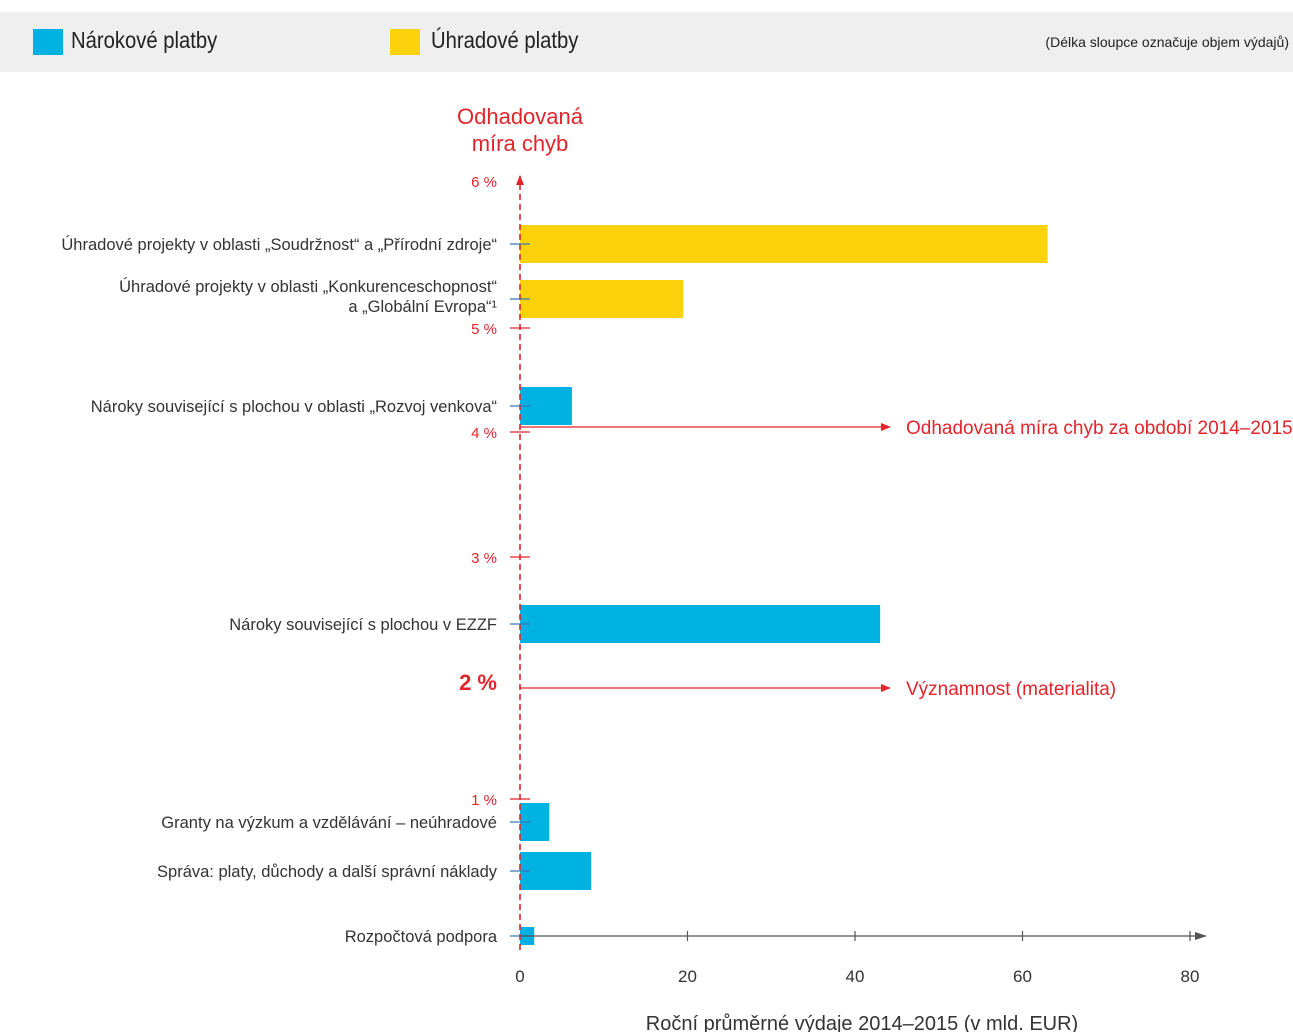  What do you see at coordinates (484, 558) in the screenshot?
I see `y-tick-label: 3 %` at bounding box center [484, 558].